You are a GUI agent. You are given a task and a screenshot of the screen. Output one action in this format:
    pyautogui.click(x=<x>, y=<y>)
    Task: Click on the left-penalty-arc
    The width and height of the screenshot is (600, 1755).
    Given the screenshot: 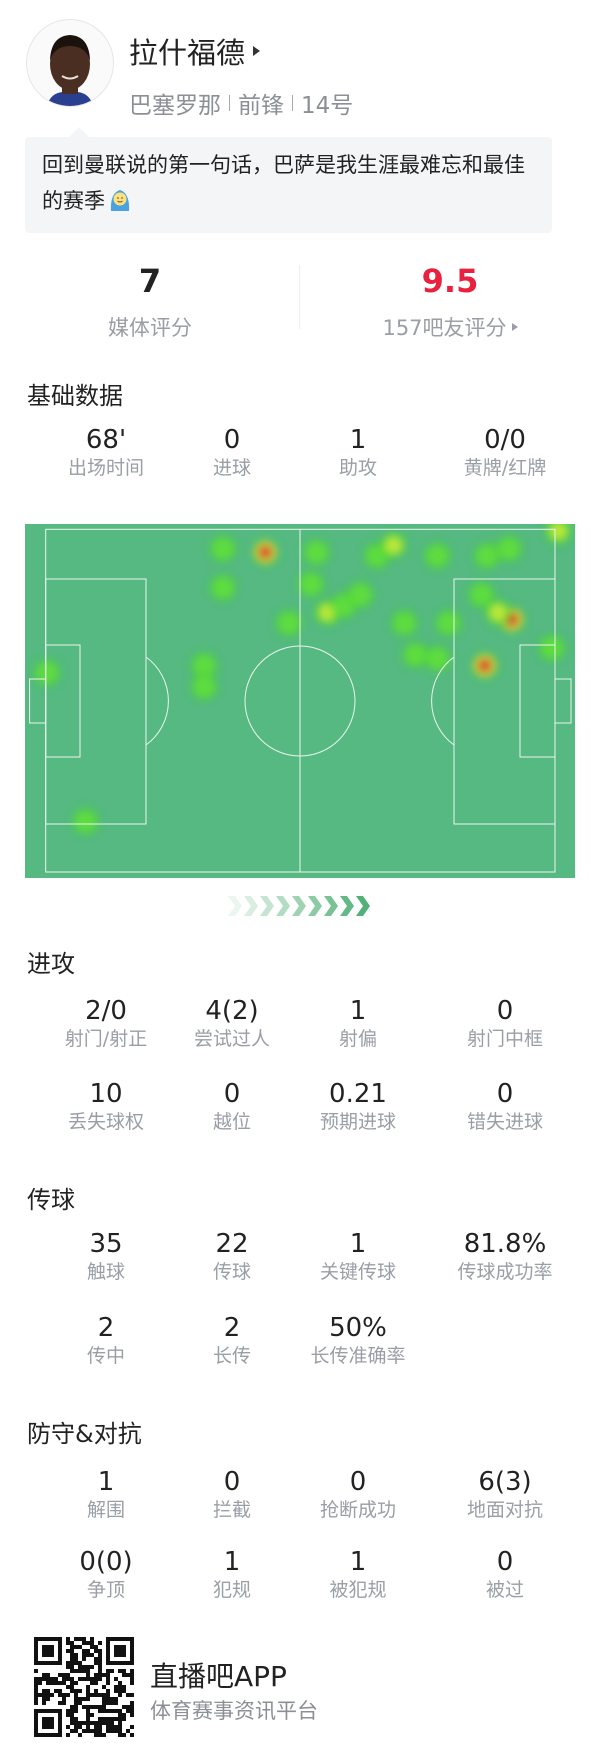 What is the action you would take?
    pyautogui.click(x=157, y=701)
    